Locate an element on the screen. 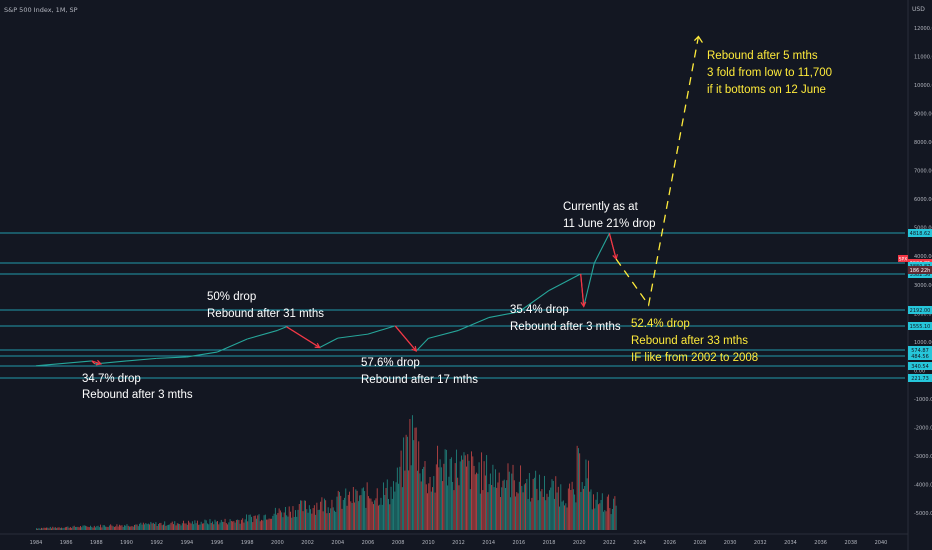  y-tick-label: 5000.00 is located at coordinates (923, 229).